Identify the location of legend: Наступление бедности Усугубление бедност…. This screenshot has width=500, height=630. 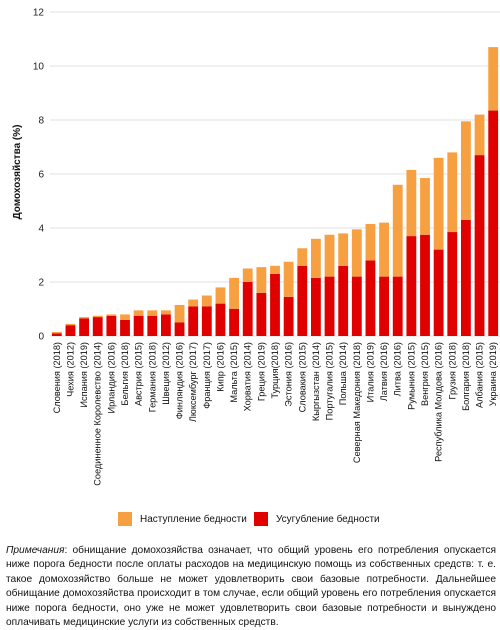
(250, 522).